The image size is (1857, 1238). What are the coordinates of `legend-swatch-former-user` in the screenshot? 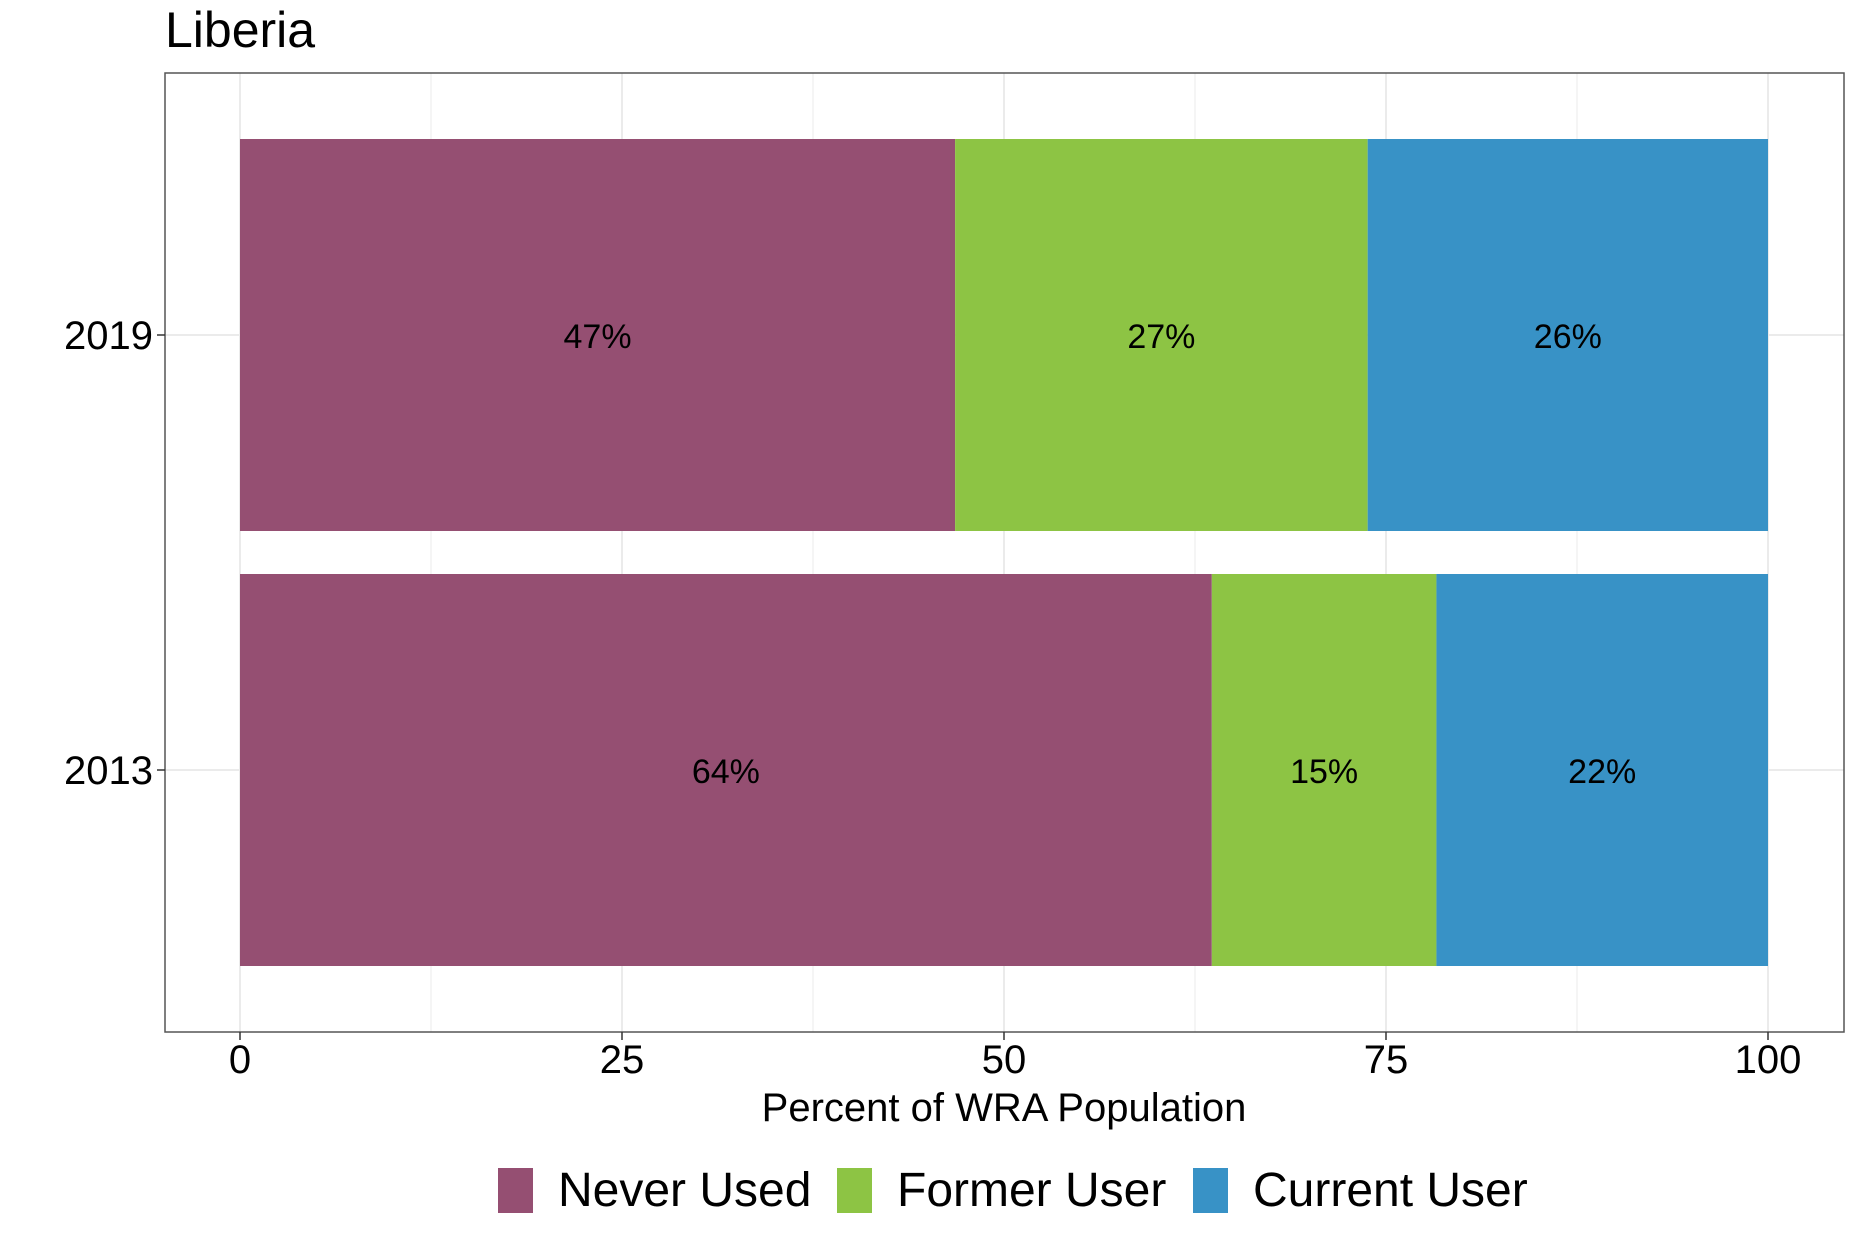 It's located at (854, 1190).